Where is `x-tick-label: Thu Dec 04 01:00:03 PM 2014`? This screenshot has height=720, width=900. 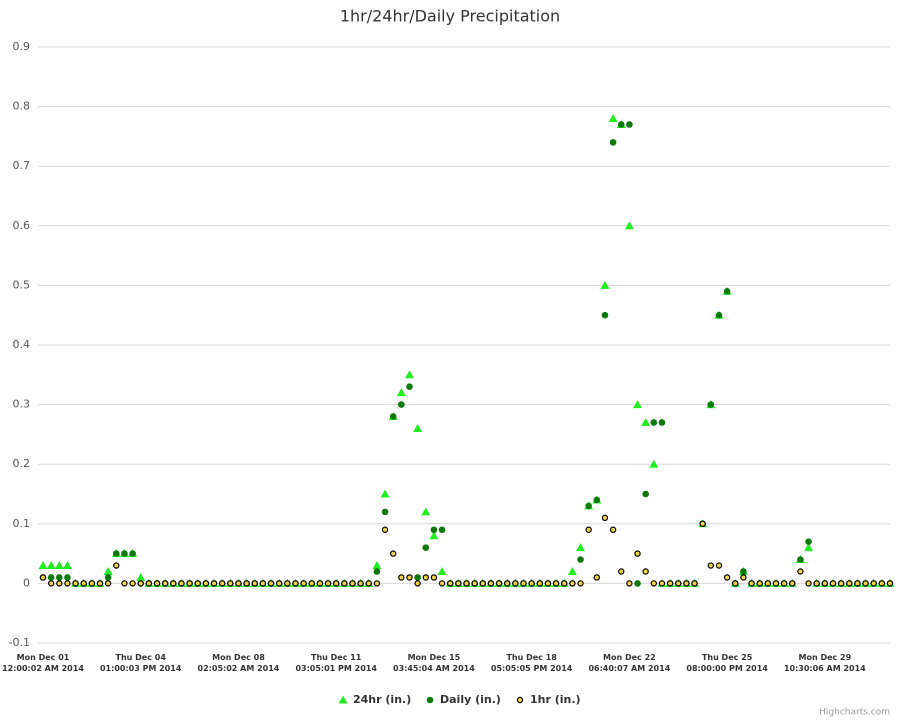 x-tick-label: Thu Dec 04 01:00:03 PM 2014 is located at coordinates (140, 663).